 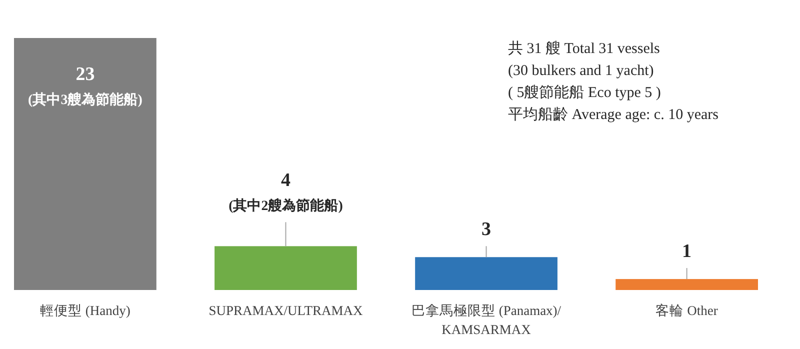 I want to click on data-label: 4 (其中2艘為節能船), so click(x=286, y=192).